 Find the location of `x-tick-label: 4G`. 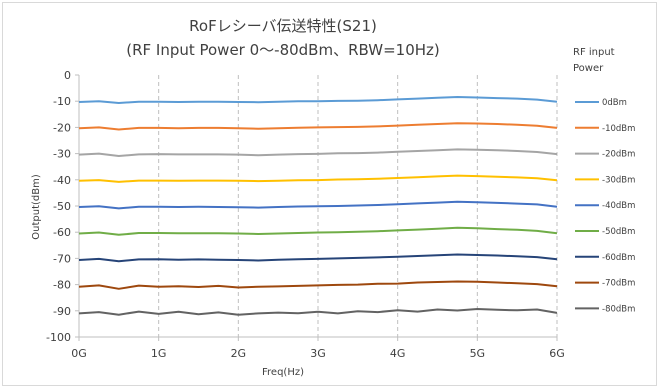

x-tick-label: 4G is located at coordinates (398, 353).